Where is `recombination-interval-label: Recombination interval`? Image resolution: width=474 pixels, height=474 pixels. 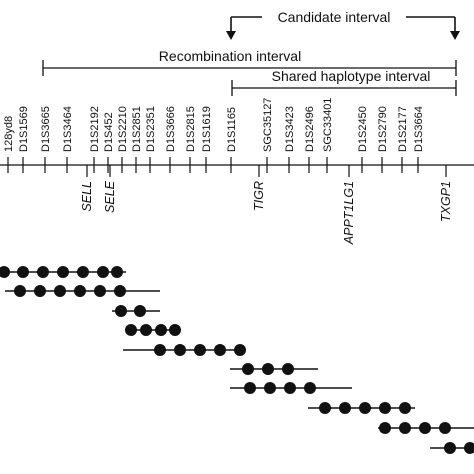
recombination-interval-label: Recombination interval is located at coordinates (230, 56).